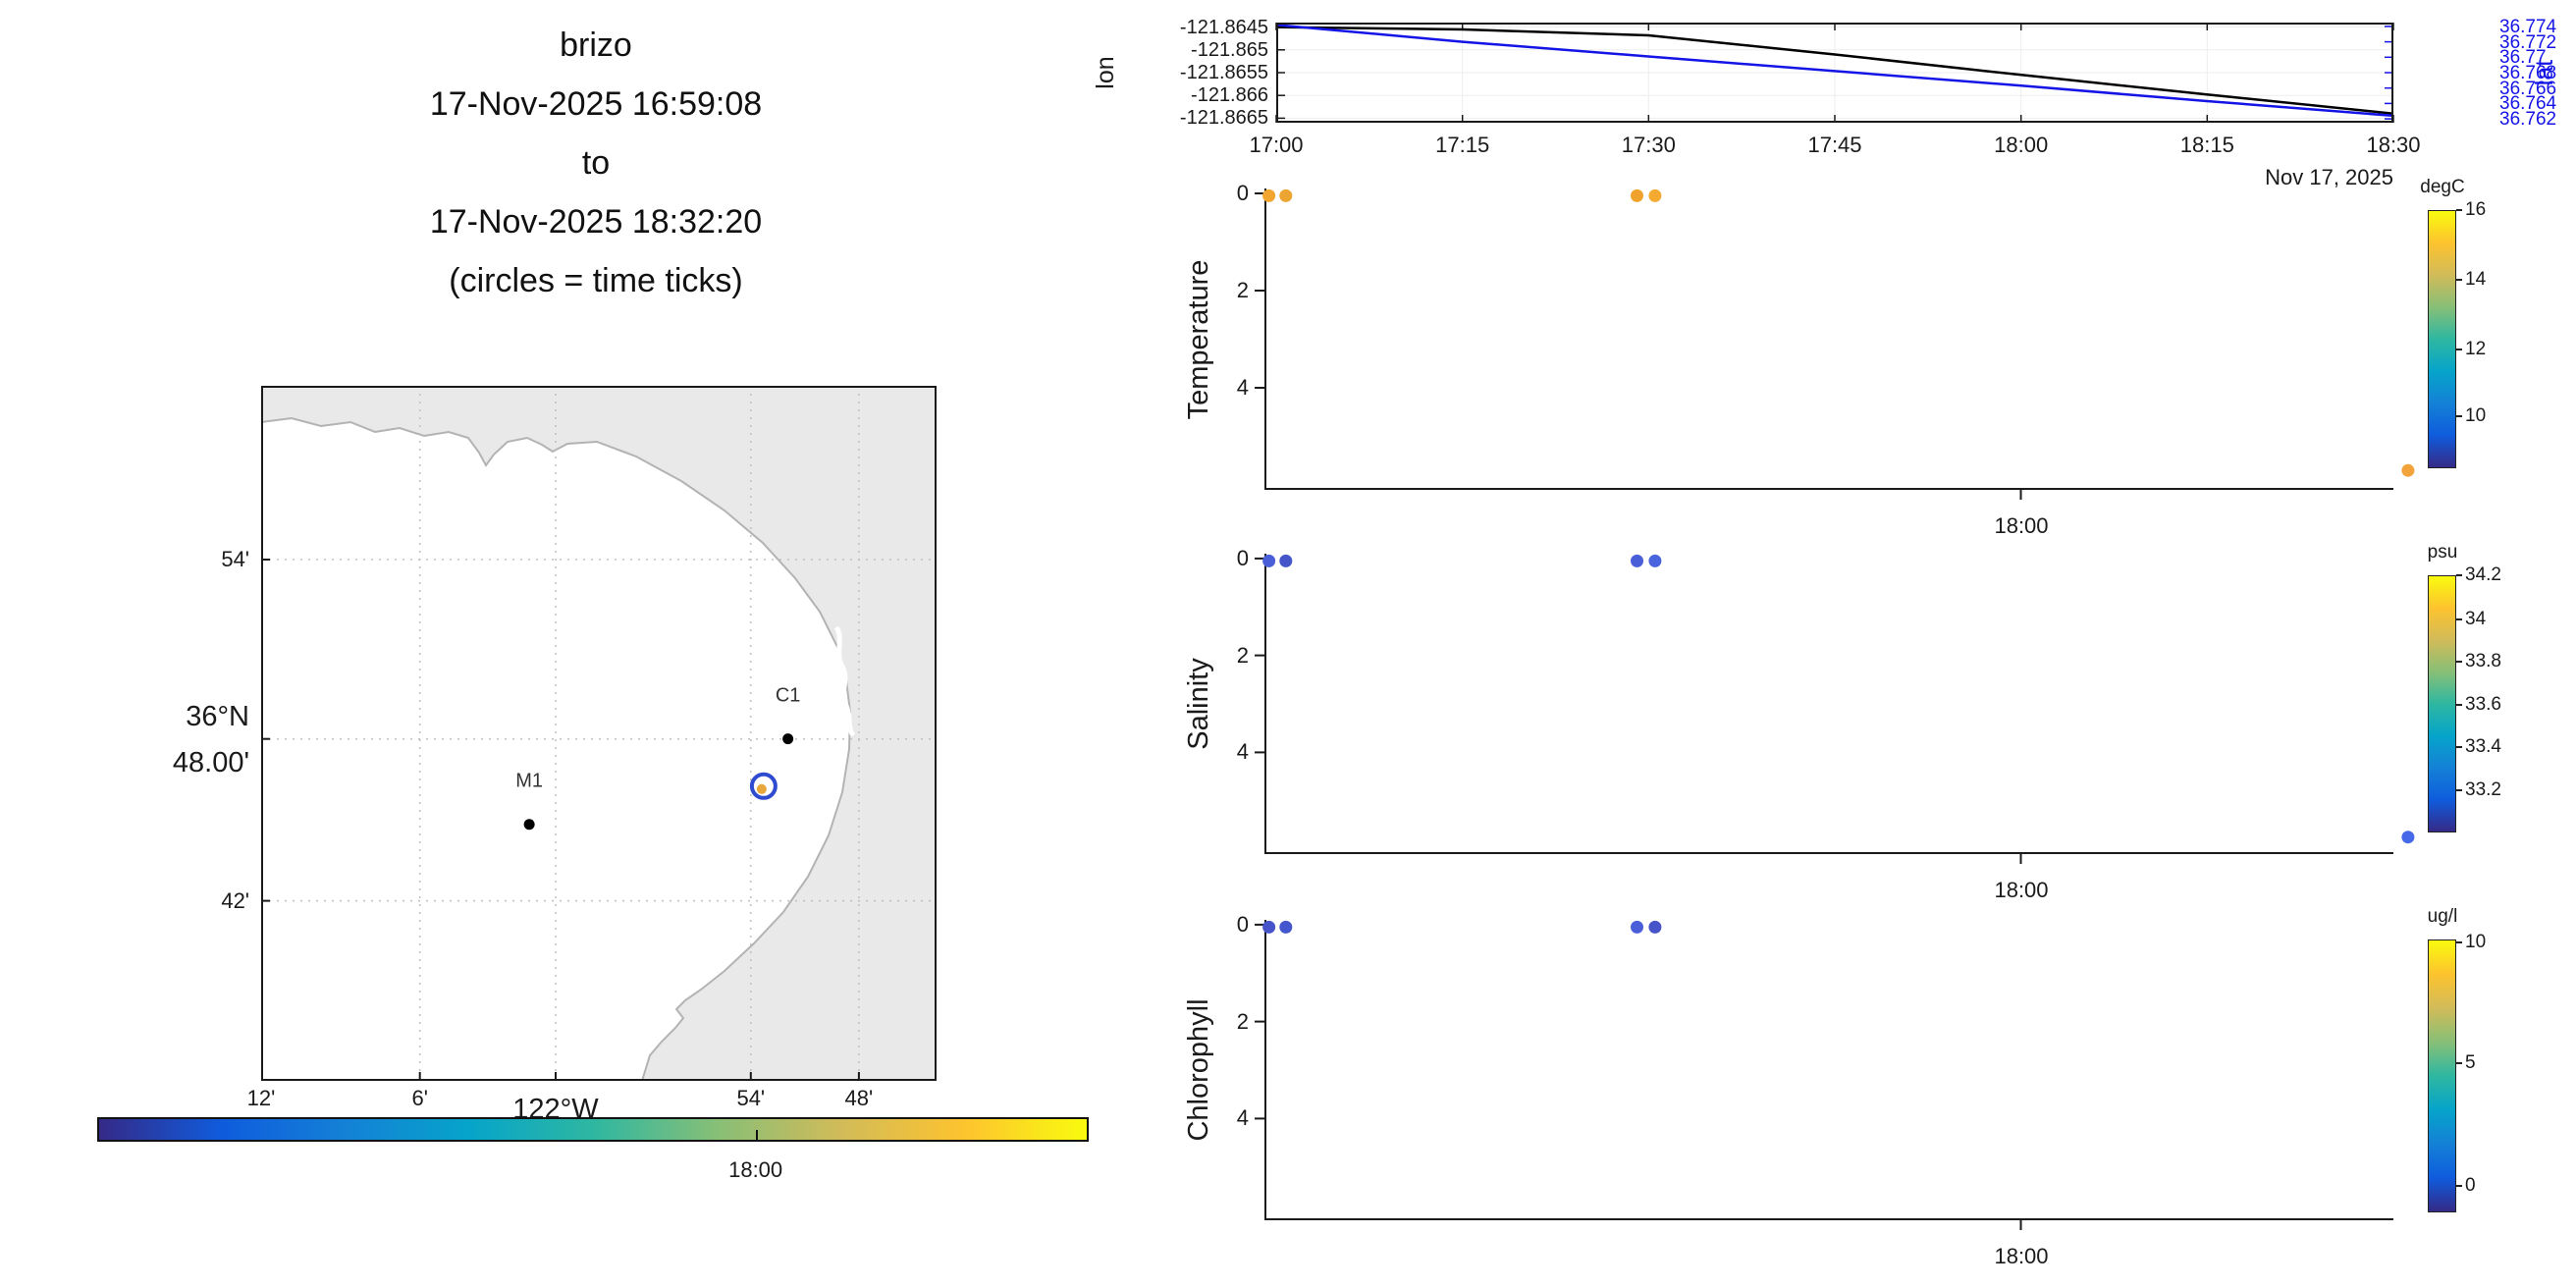 The width and height of the screenshot is (2576, 1288). I want to click on map-x-tick: 54', so click(751, 1098).